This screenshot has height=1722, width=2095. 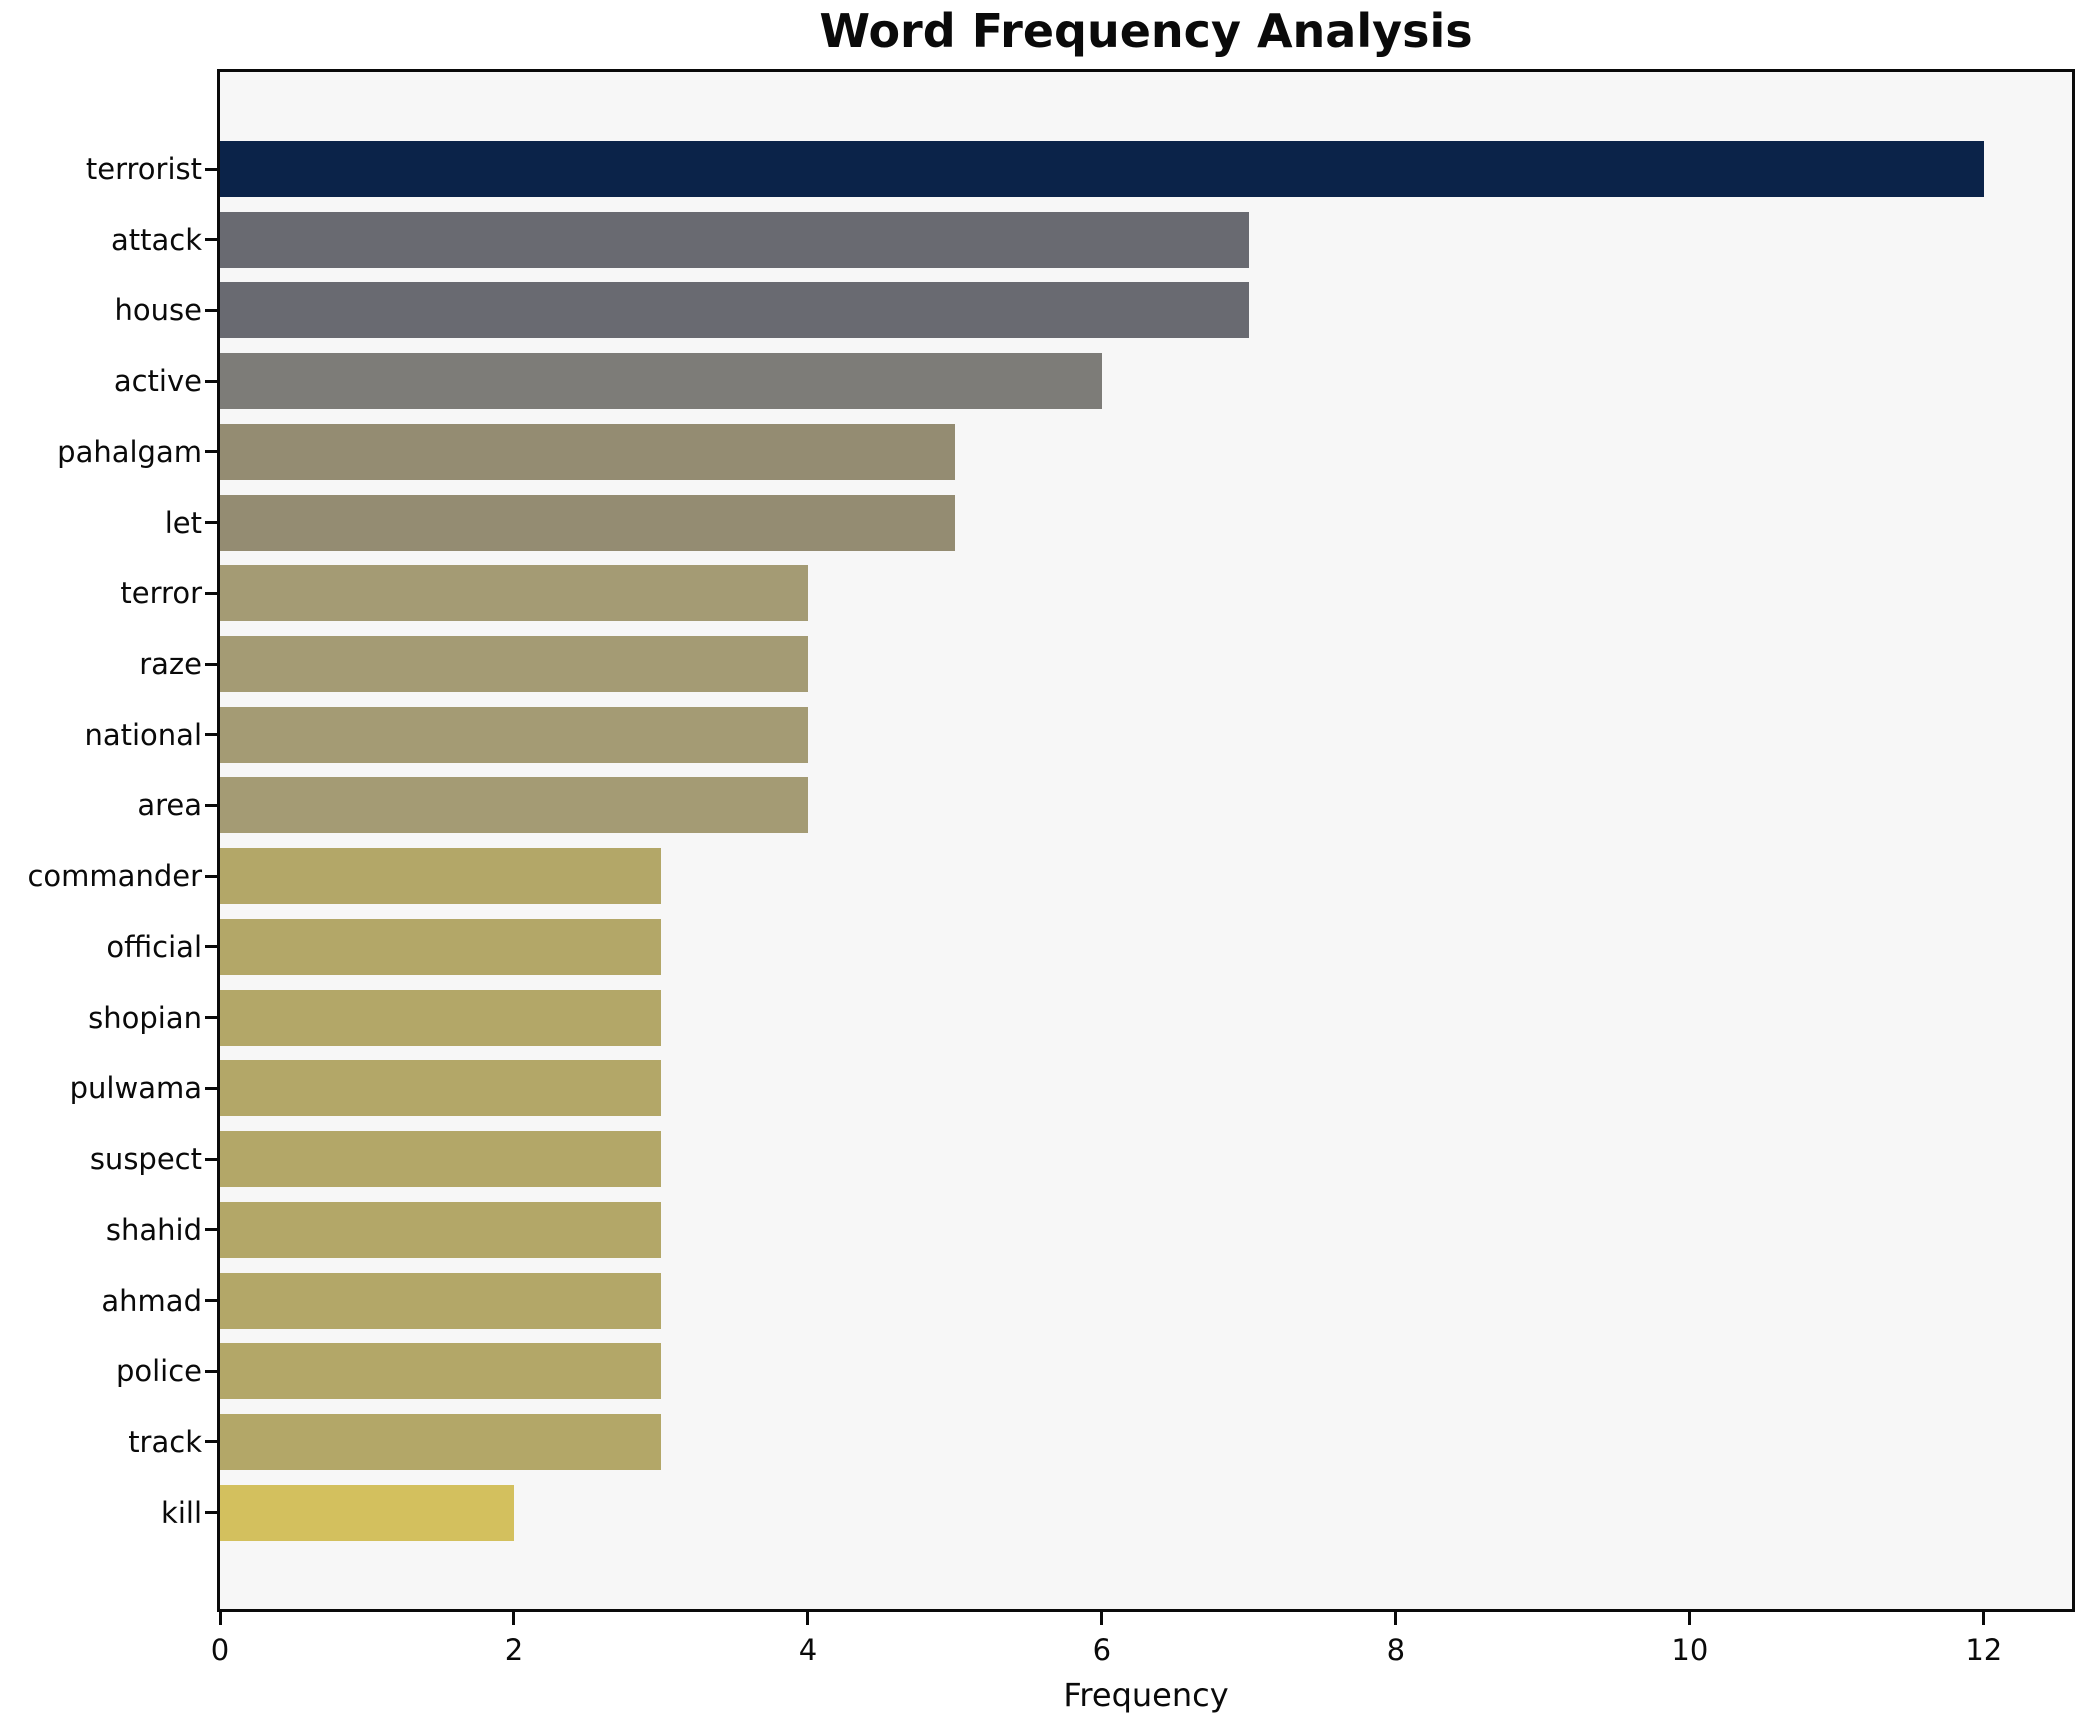 What do you see at coordinates (158, 310) in the screenshot?
I see `y-tick-label-house: house` at bounding box center [158, 310].